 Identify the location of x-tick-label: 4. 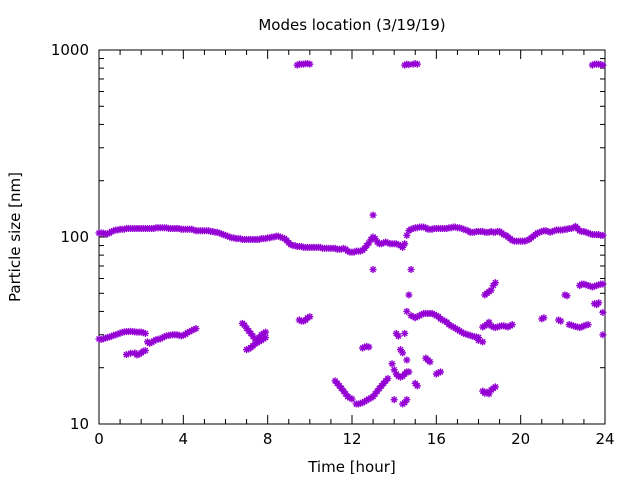
(184, 439).